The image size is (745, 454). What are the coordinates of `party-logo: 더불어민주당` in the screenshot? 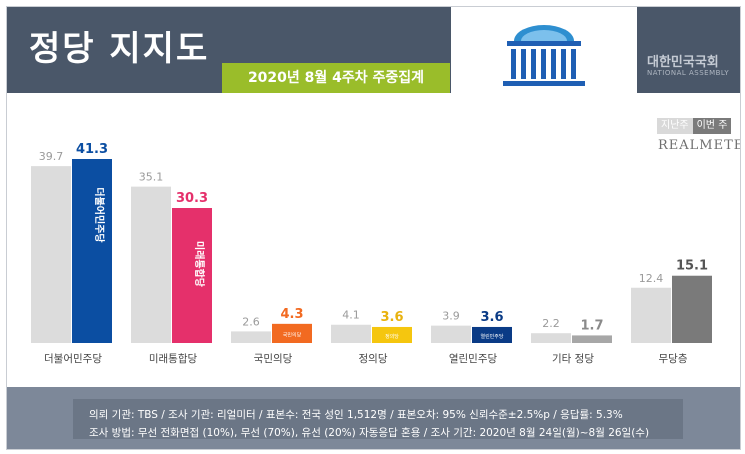 It's located at (99, 215).